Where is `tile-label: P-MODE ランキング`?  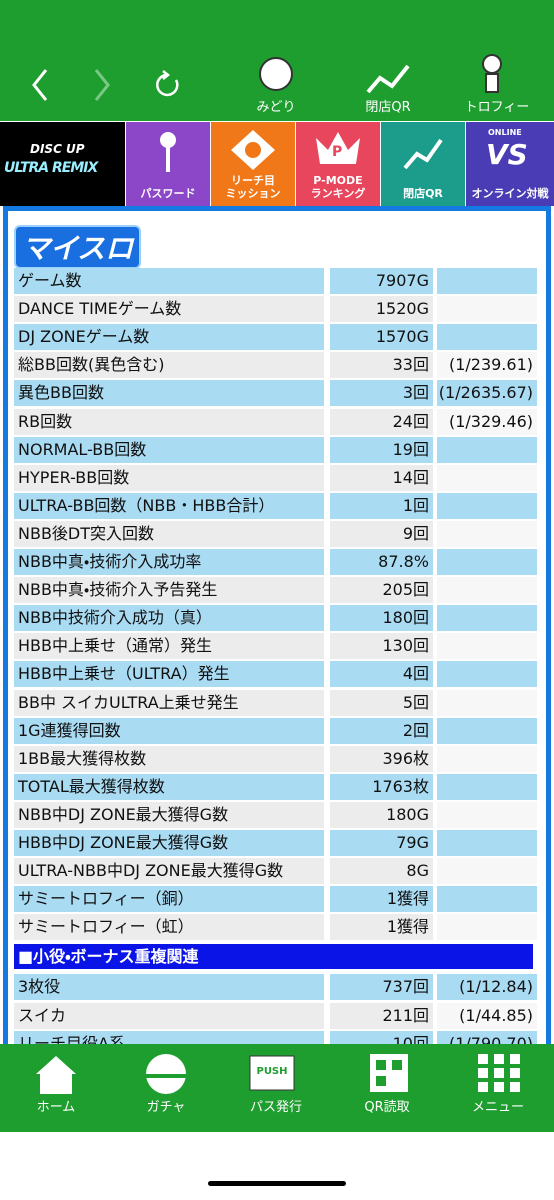
tile-label: P-MODE ランキング is located at coordinates (338, 187).